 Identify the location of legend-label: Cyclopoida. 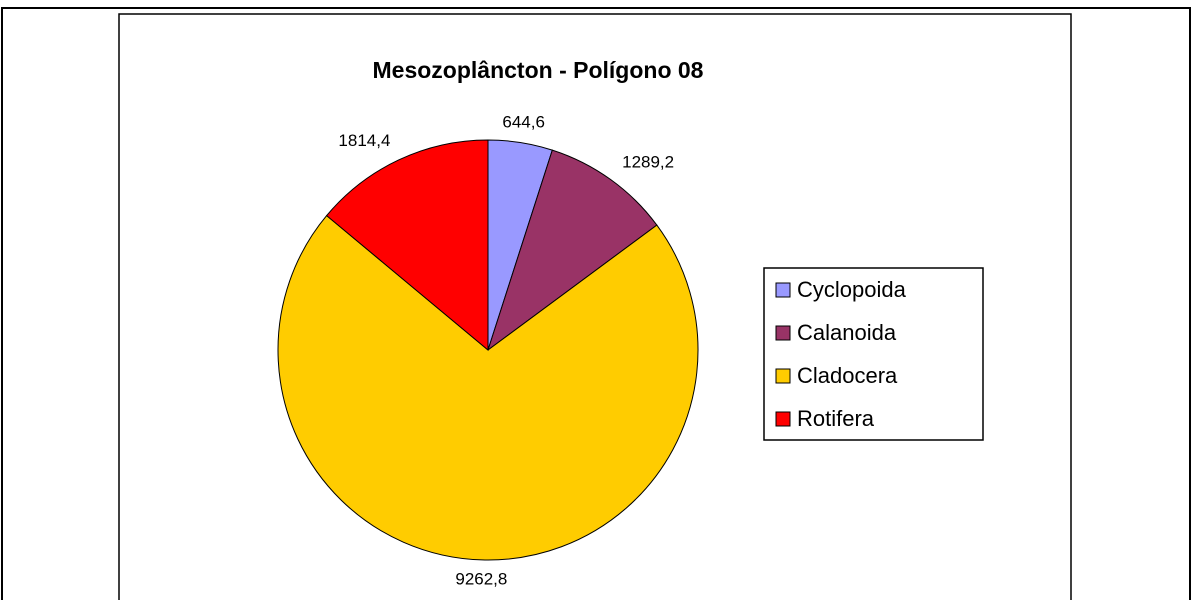
(852, 289).